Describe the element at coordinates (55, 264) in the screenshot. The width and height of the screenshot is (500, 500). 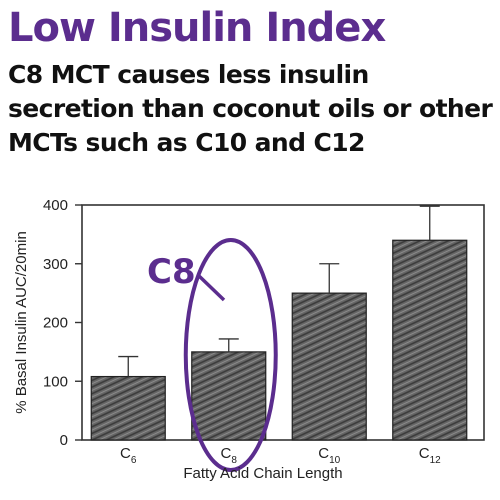
I see `y-tick-label: 300` at that location.